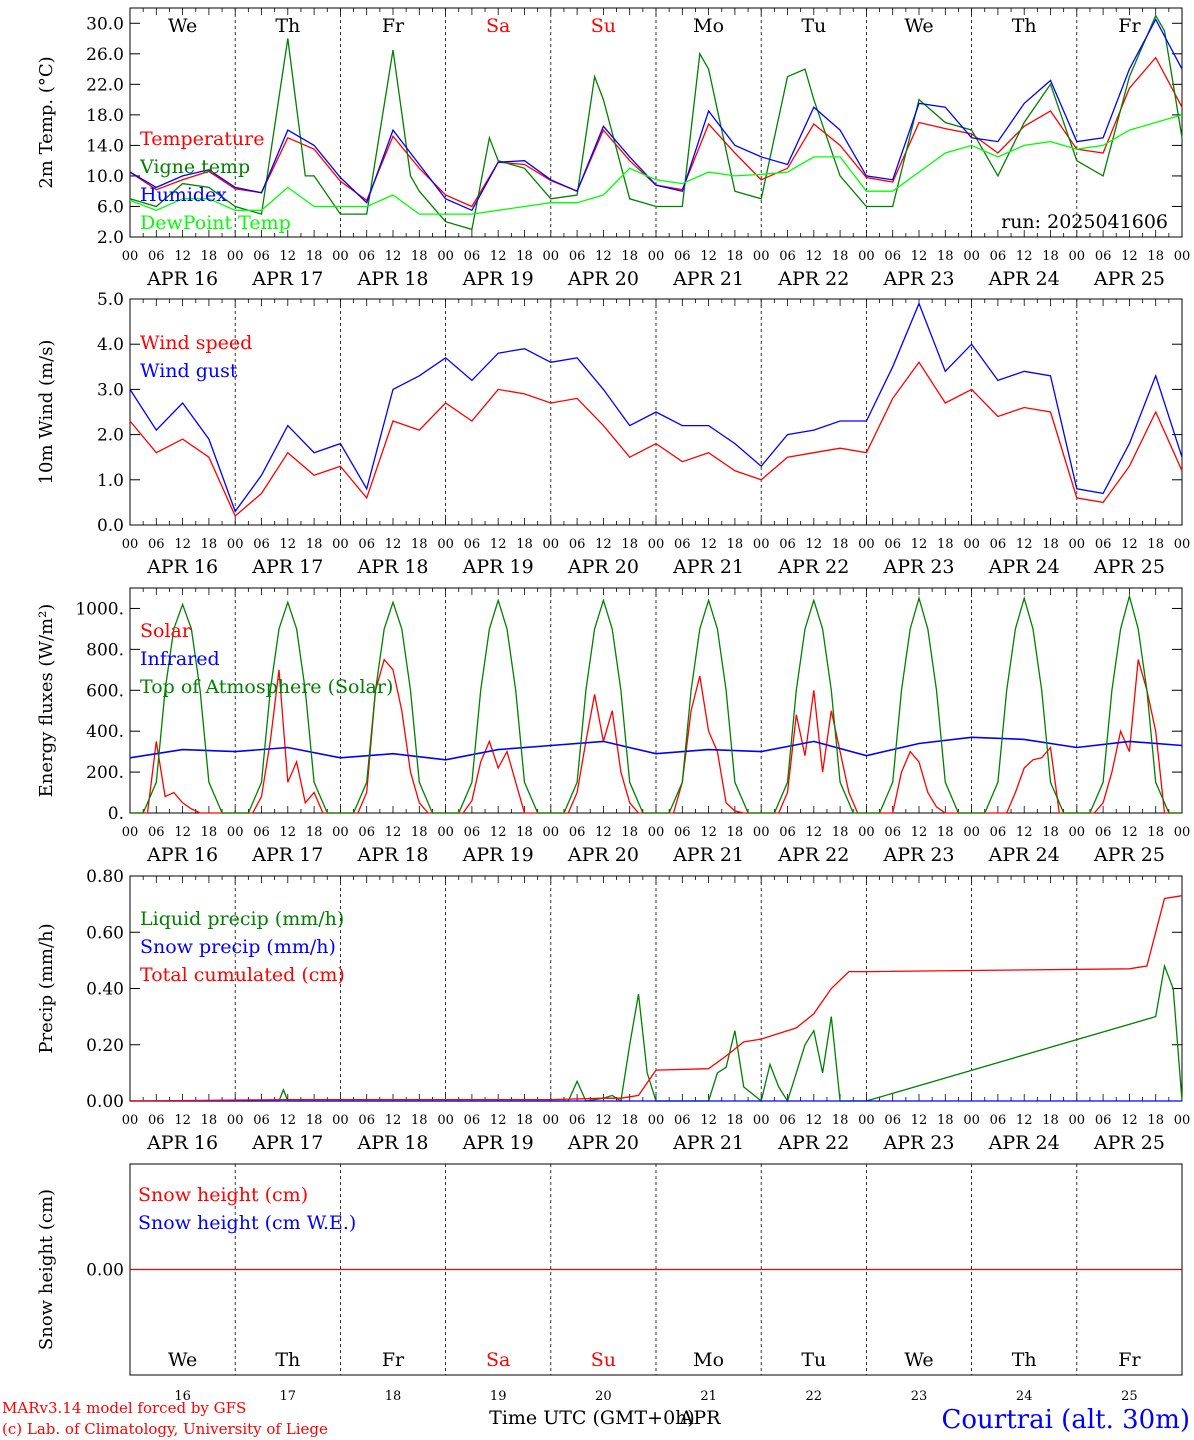 This screenshot has width=1194, height=1440. I want to click on day-number: 18, so click(393, 1396).